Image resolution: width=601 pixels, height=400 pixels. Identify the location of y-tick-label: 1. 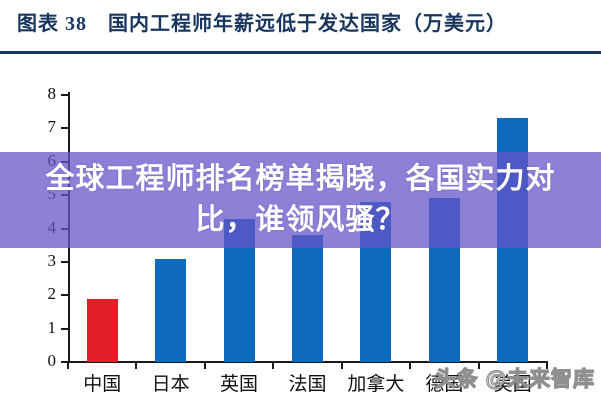
(52, 327).